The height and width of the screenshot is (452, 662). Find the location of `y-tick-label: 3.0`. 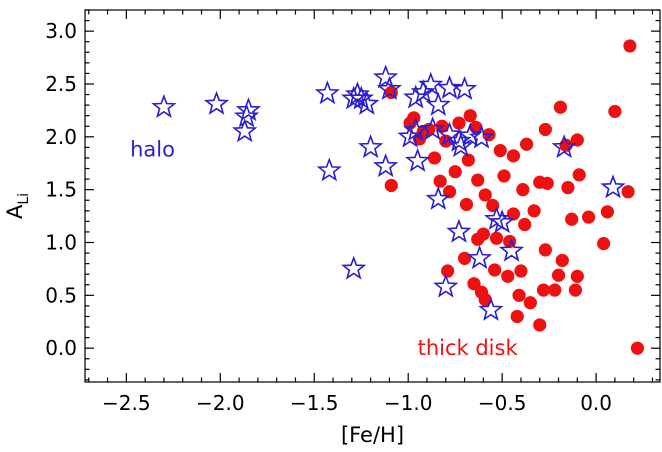

y-tick-label: 3.0 is located at coordinates (61, 31).